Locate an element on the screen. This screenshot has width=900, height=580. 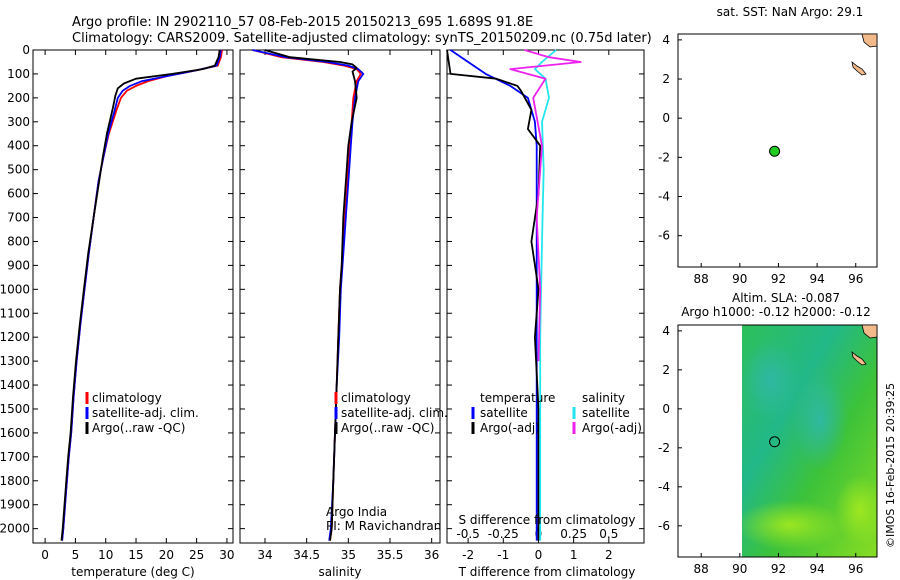
y-tick-label: 1000 is located at coordinates (15, 289).